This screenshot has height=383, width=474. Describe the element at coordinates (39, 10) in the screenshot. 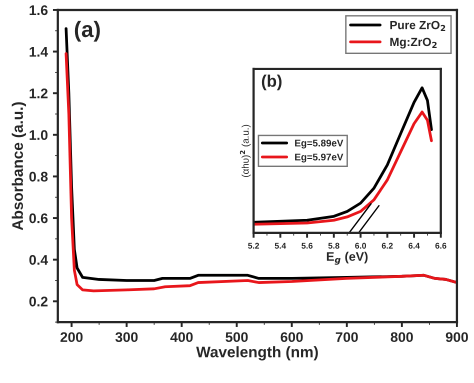

I see `y-tick-label: 1.6` at that location.